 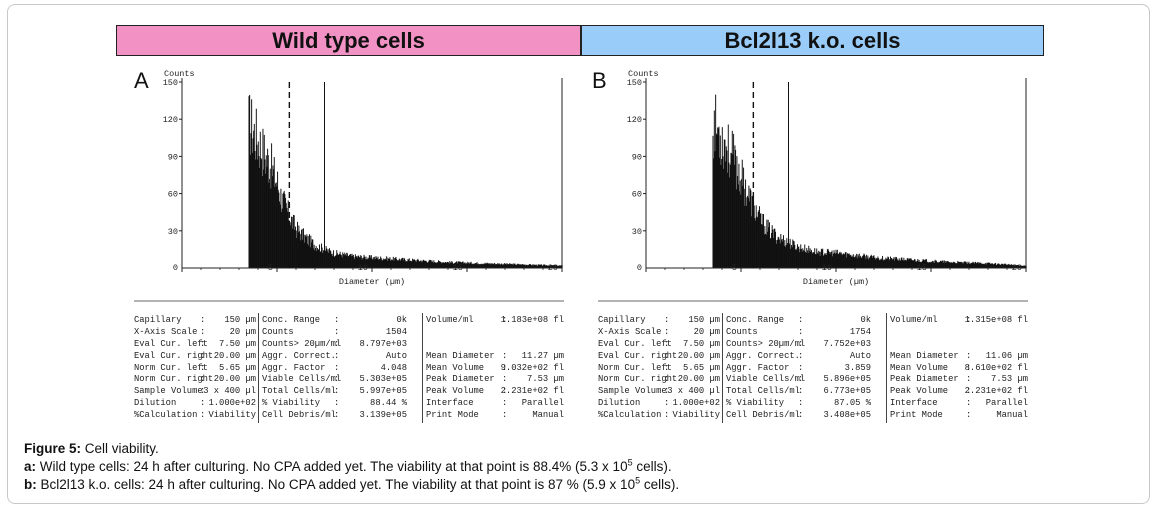 What do you see at coordinates (460, 355) in the screenshot?
I see `stats-key: Mean Diameter` at bounding box center [460, 355].